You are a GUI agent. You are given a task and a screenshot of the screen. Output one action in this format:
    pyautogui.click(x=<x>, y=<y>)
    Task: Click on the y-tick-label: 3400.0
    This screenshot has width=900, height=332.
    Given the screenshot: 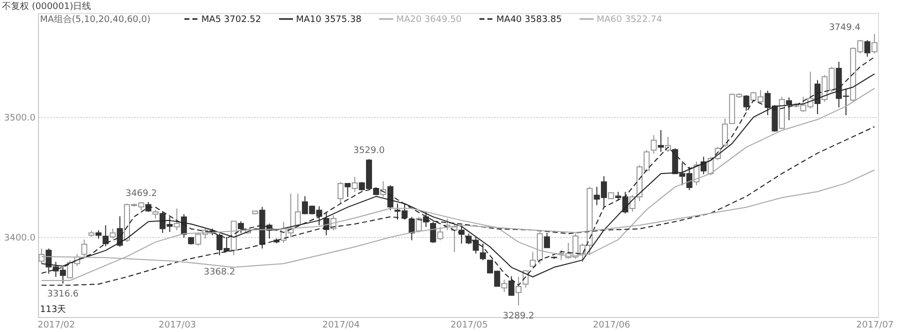 What is the action you would take?
    pyautogui.click(x=20, y=239)
    